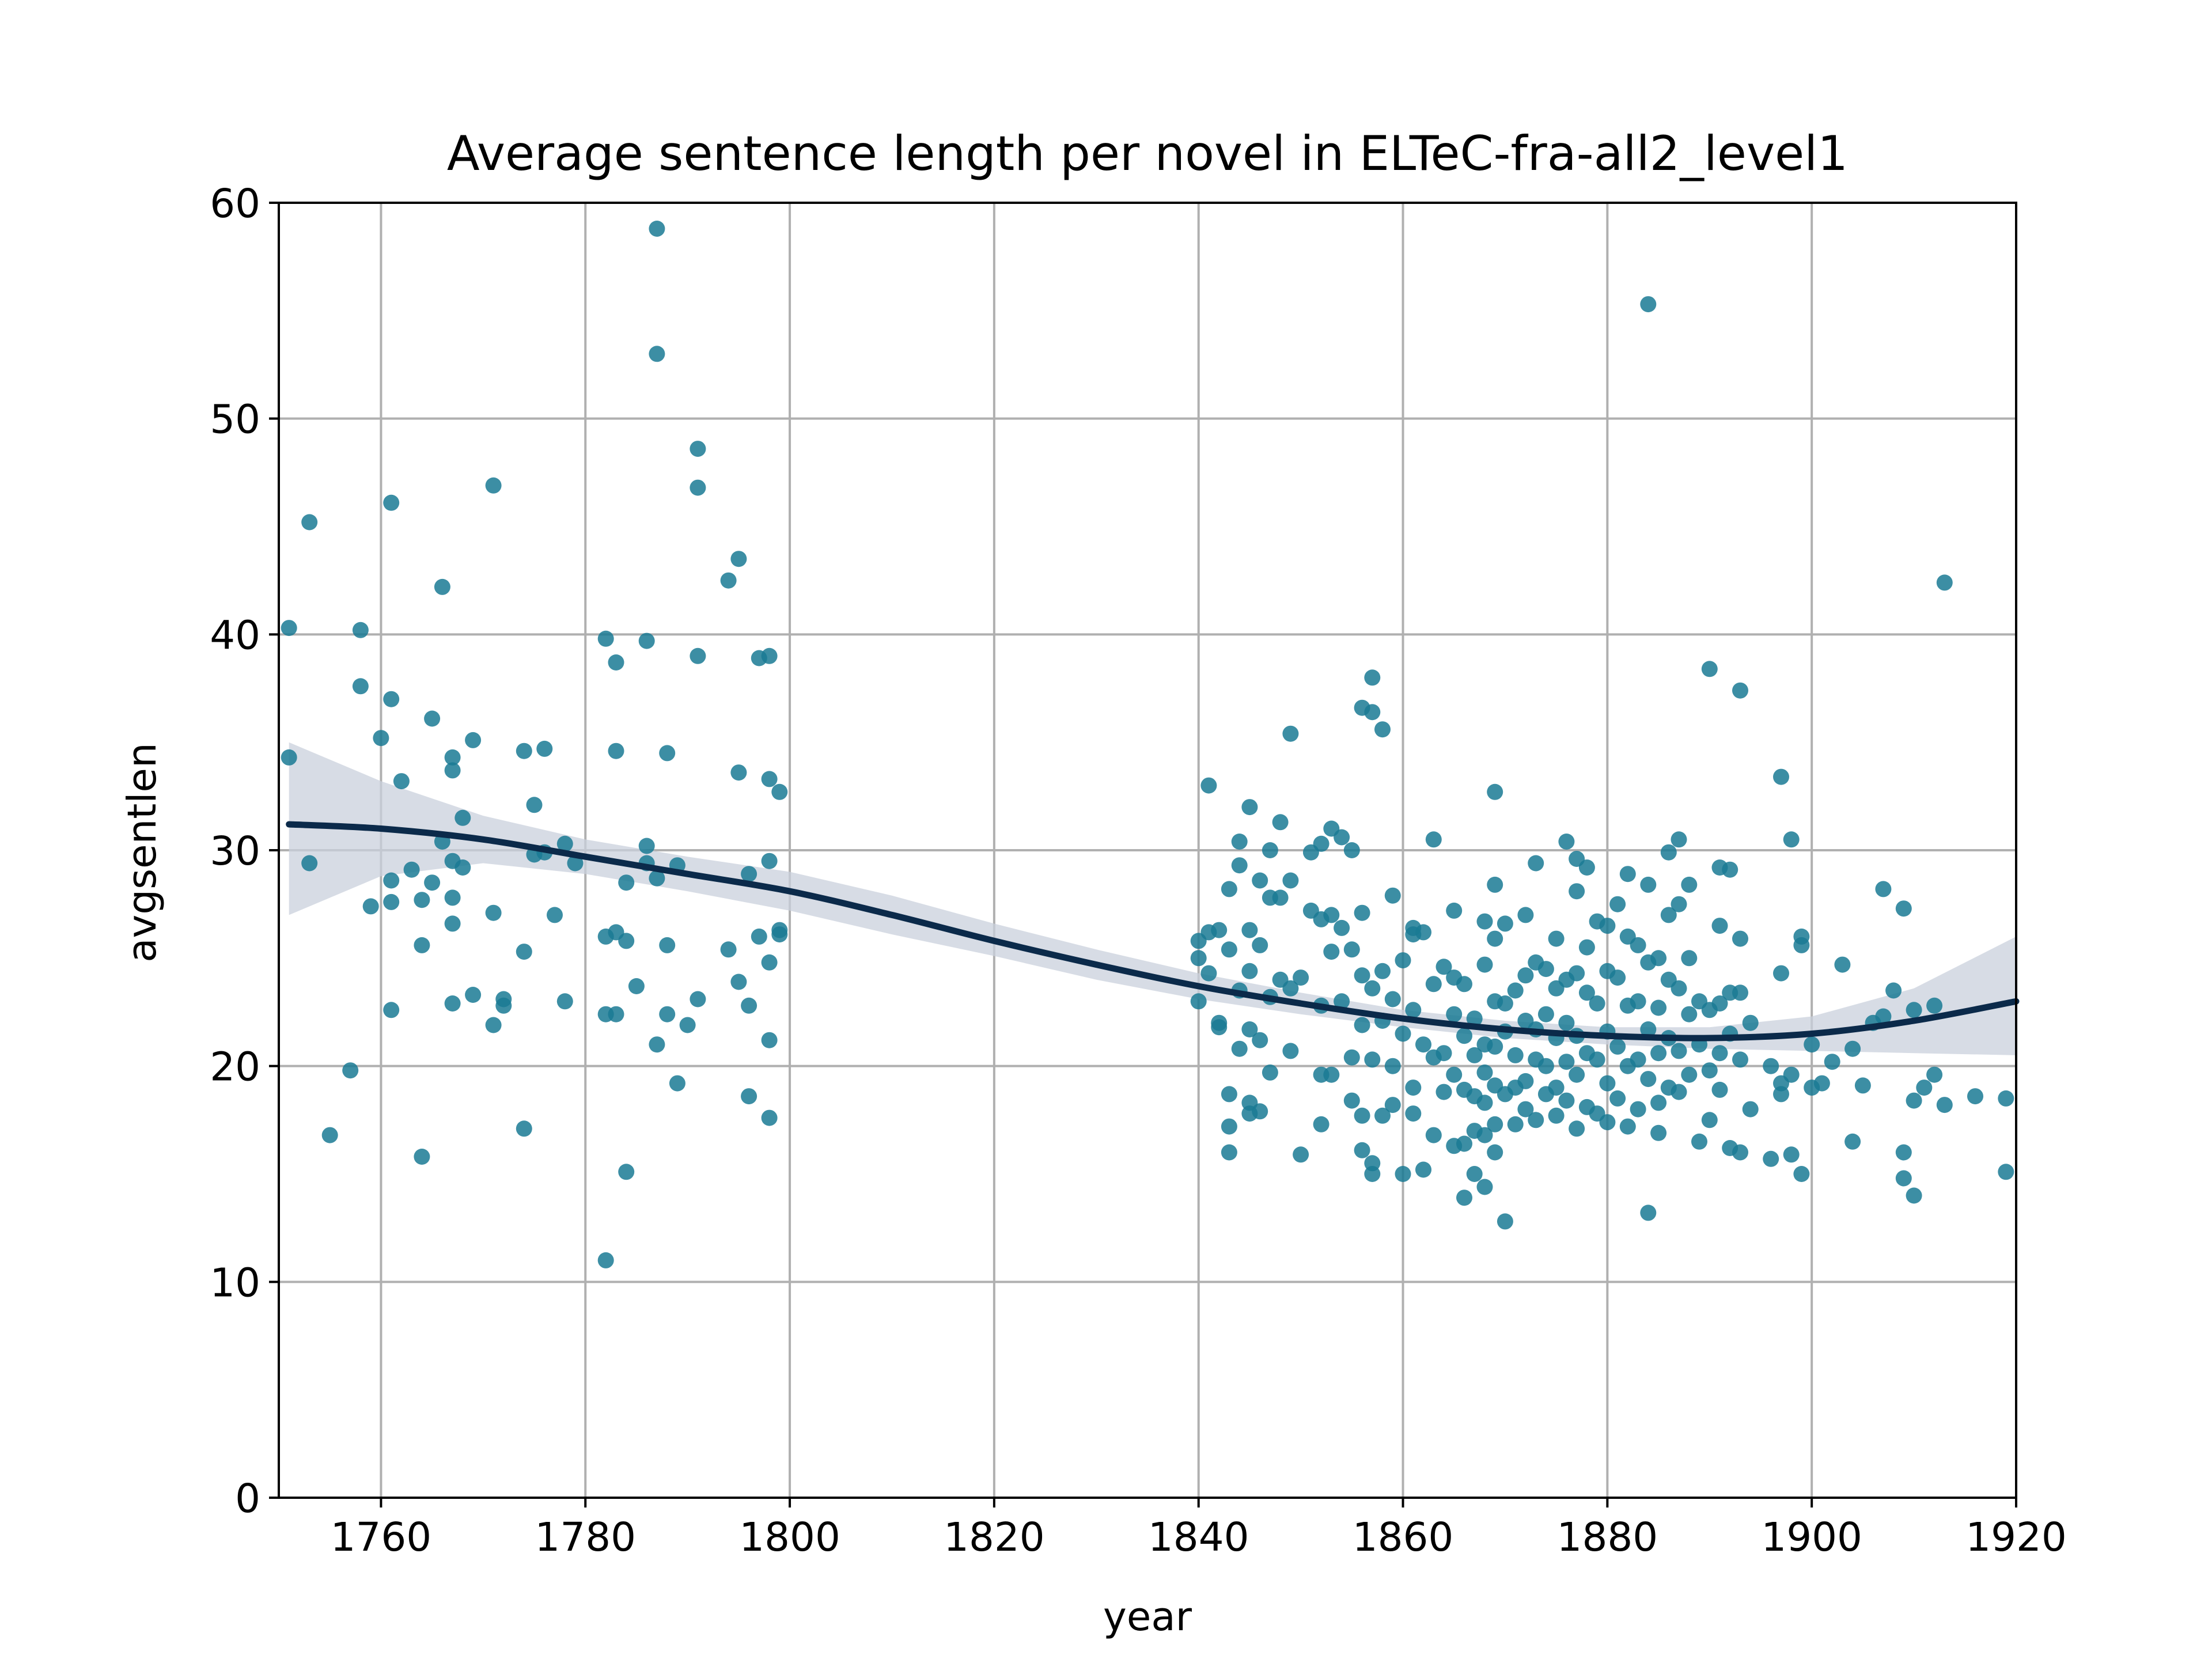 The height and width of the screenshot is (1659, 2212). I want to click on x-tick-label: 1760, so click(381, 1537).